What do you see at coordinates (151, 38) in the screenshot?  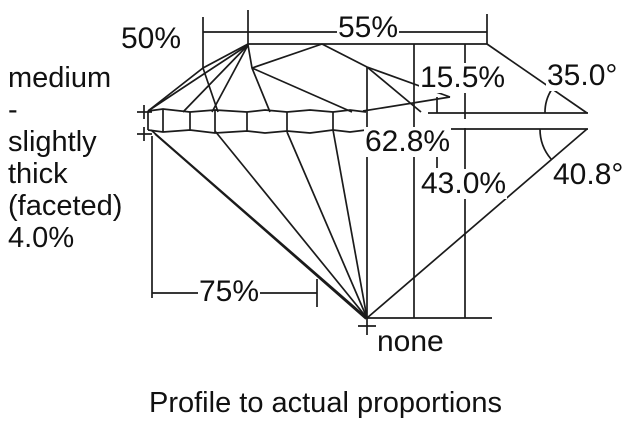 I see `star-length-label: 50%` at bounding box center [151, 38].